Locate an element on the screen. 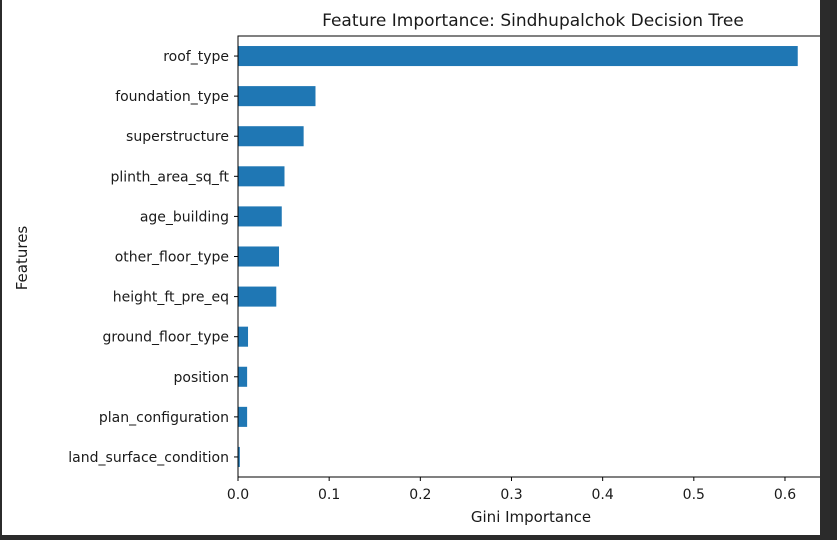 Image resolution: width=837 pixels, height=540 pixels. y-tick-label: other_floor_type is located at coordinates (172, 258).